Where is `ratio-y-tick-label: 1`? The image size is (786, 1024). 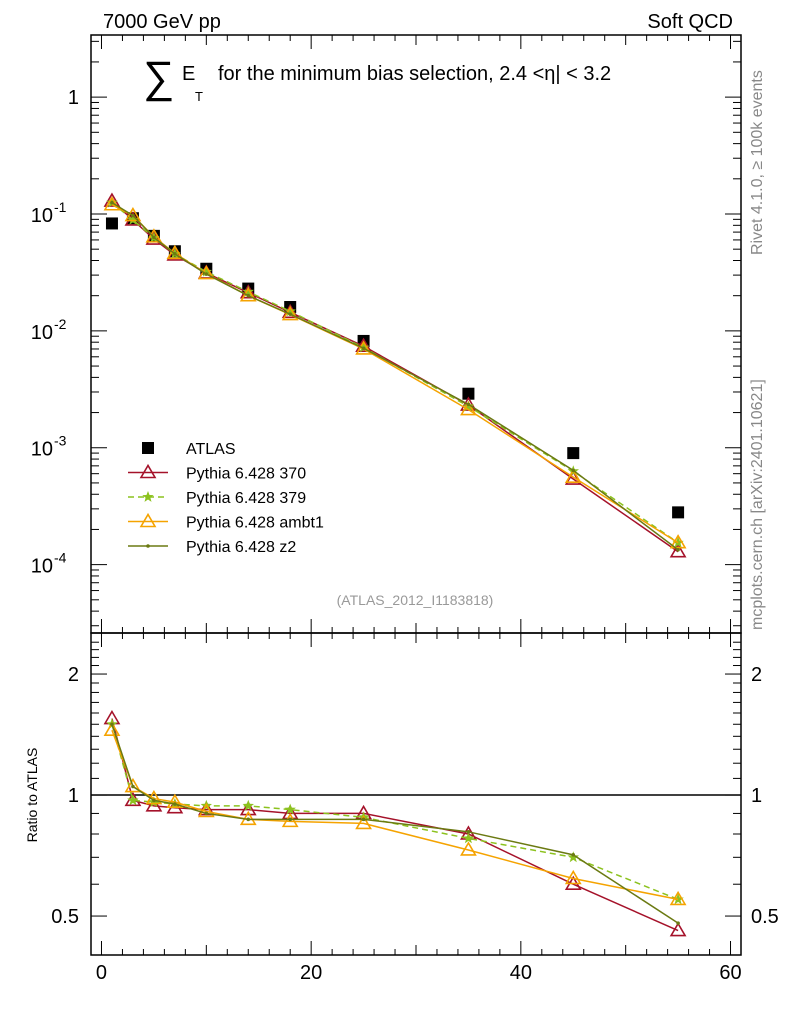 ratio-y-tick-label: 1 is located at coordinates (73, 796).